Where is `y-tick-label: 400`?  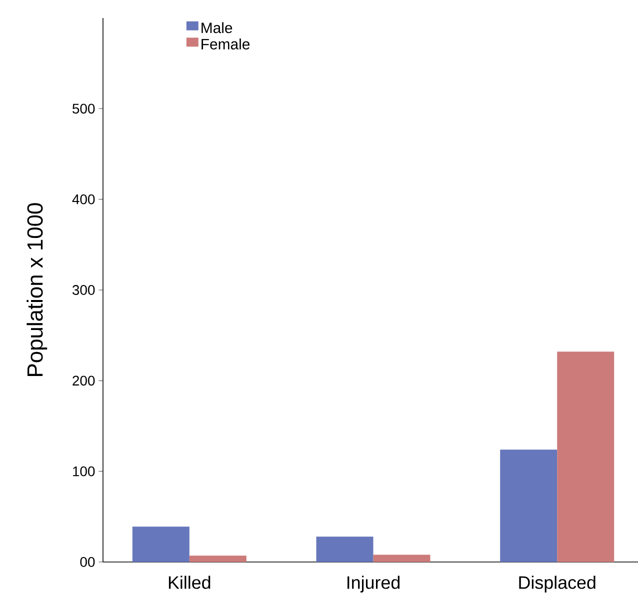 y-tick-label: 400 is located at coordinates (83, 199).